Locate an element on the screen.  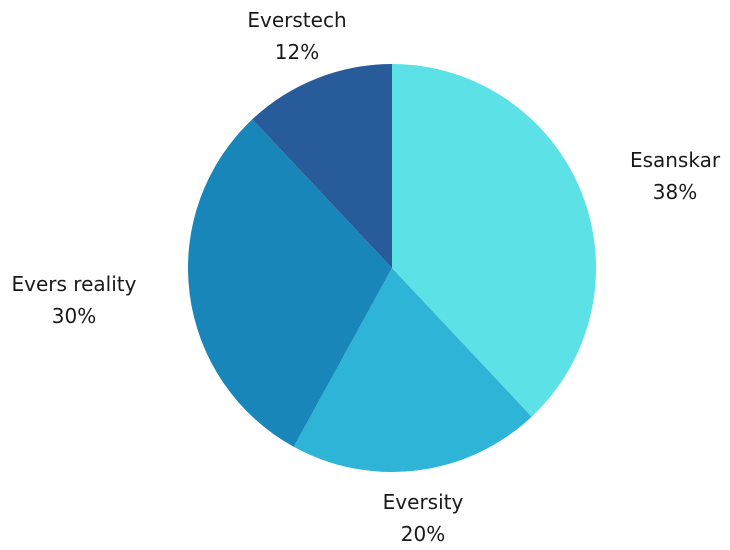
slice-label-esanskar: Esanskar 38% is located at coordinates (652, 176).